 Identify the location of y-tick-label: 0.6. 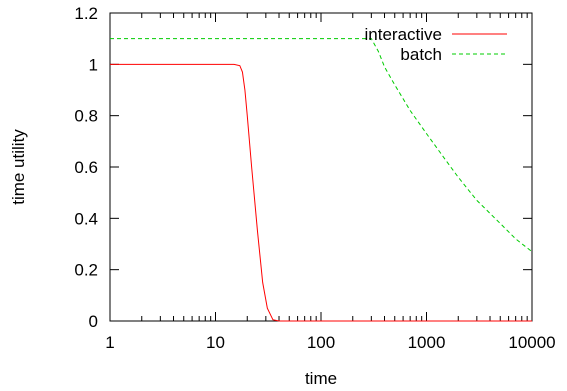
(86, 167).